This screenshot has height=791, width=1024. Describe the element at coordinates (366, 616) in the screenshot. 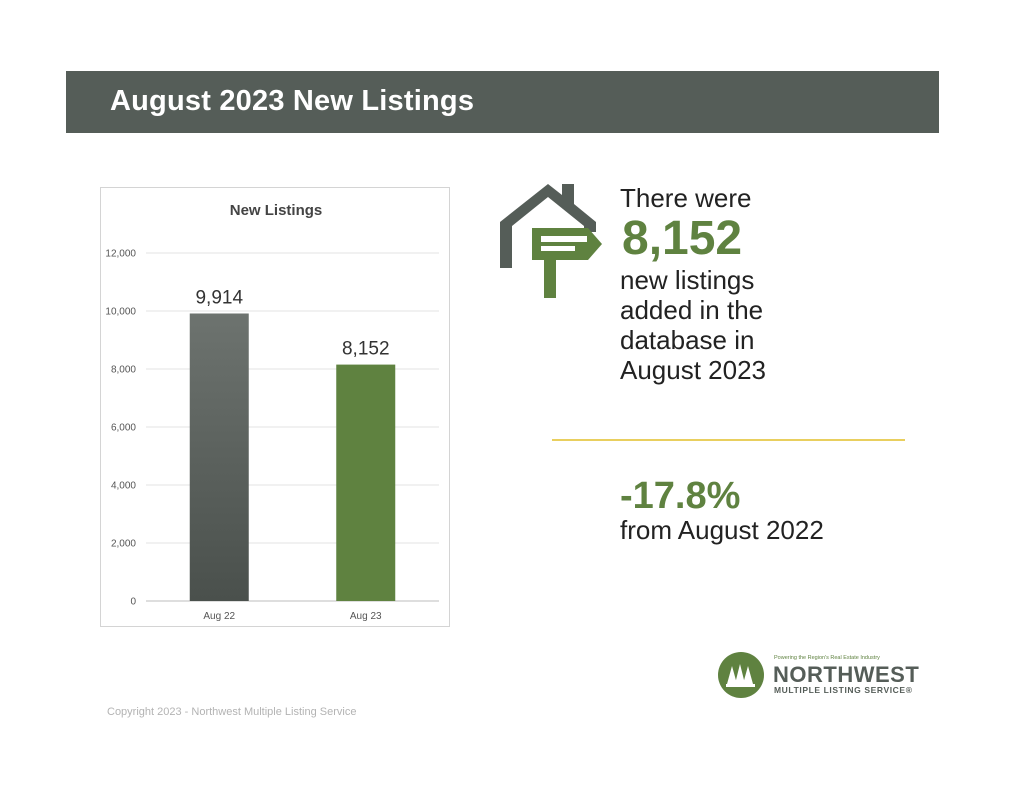

I see `x-tick-label: Aug 23` at that location.